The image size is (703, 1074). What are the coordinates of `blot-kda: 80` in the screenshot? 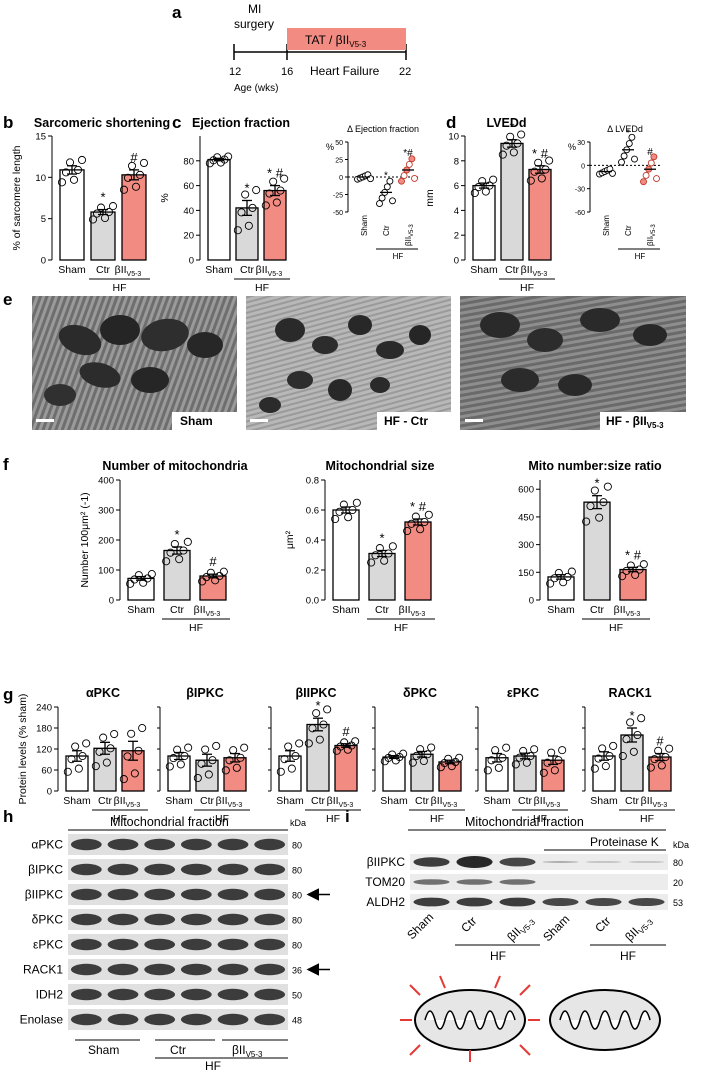 It's located at (297, 896).